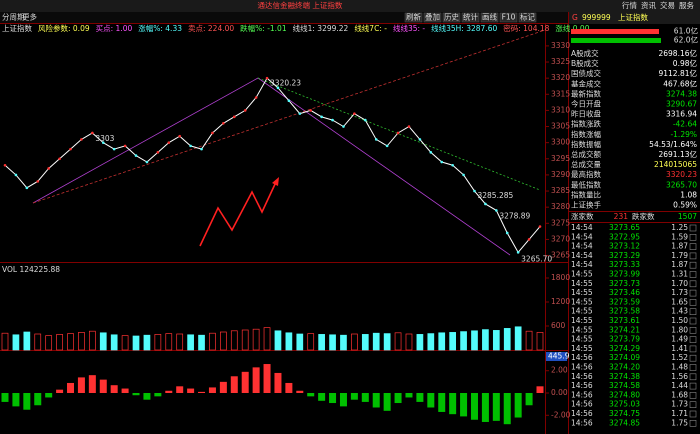 This screenshot has height=434, width=700. I want to click on stat-value: 0.98亿, so click(685, 63).